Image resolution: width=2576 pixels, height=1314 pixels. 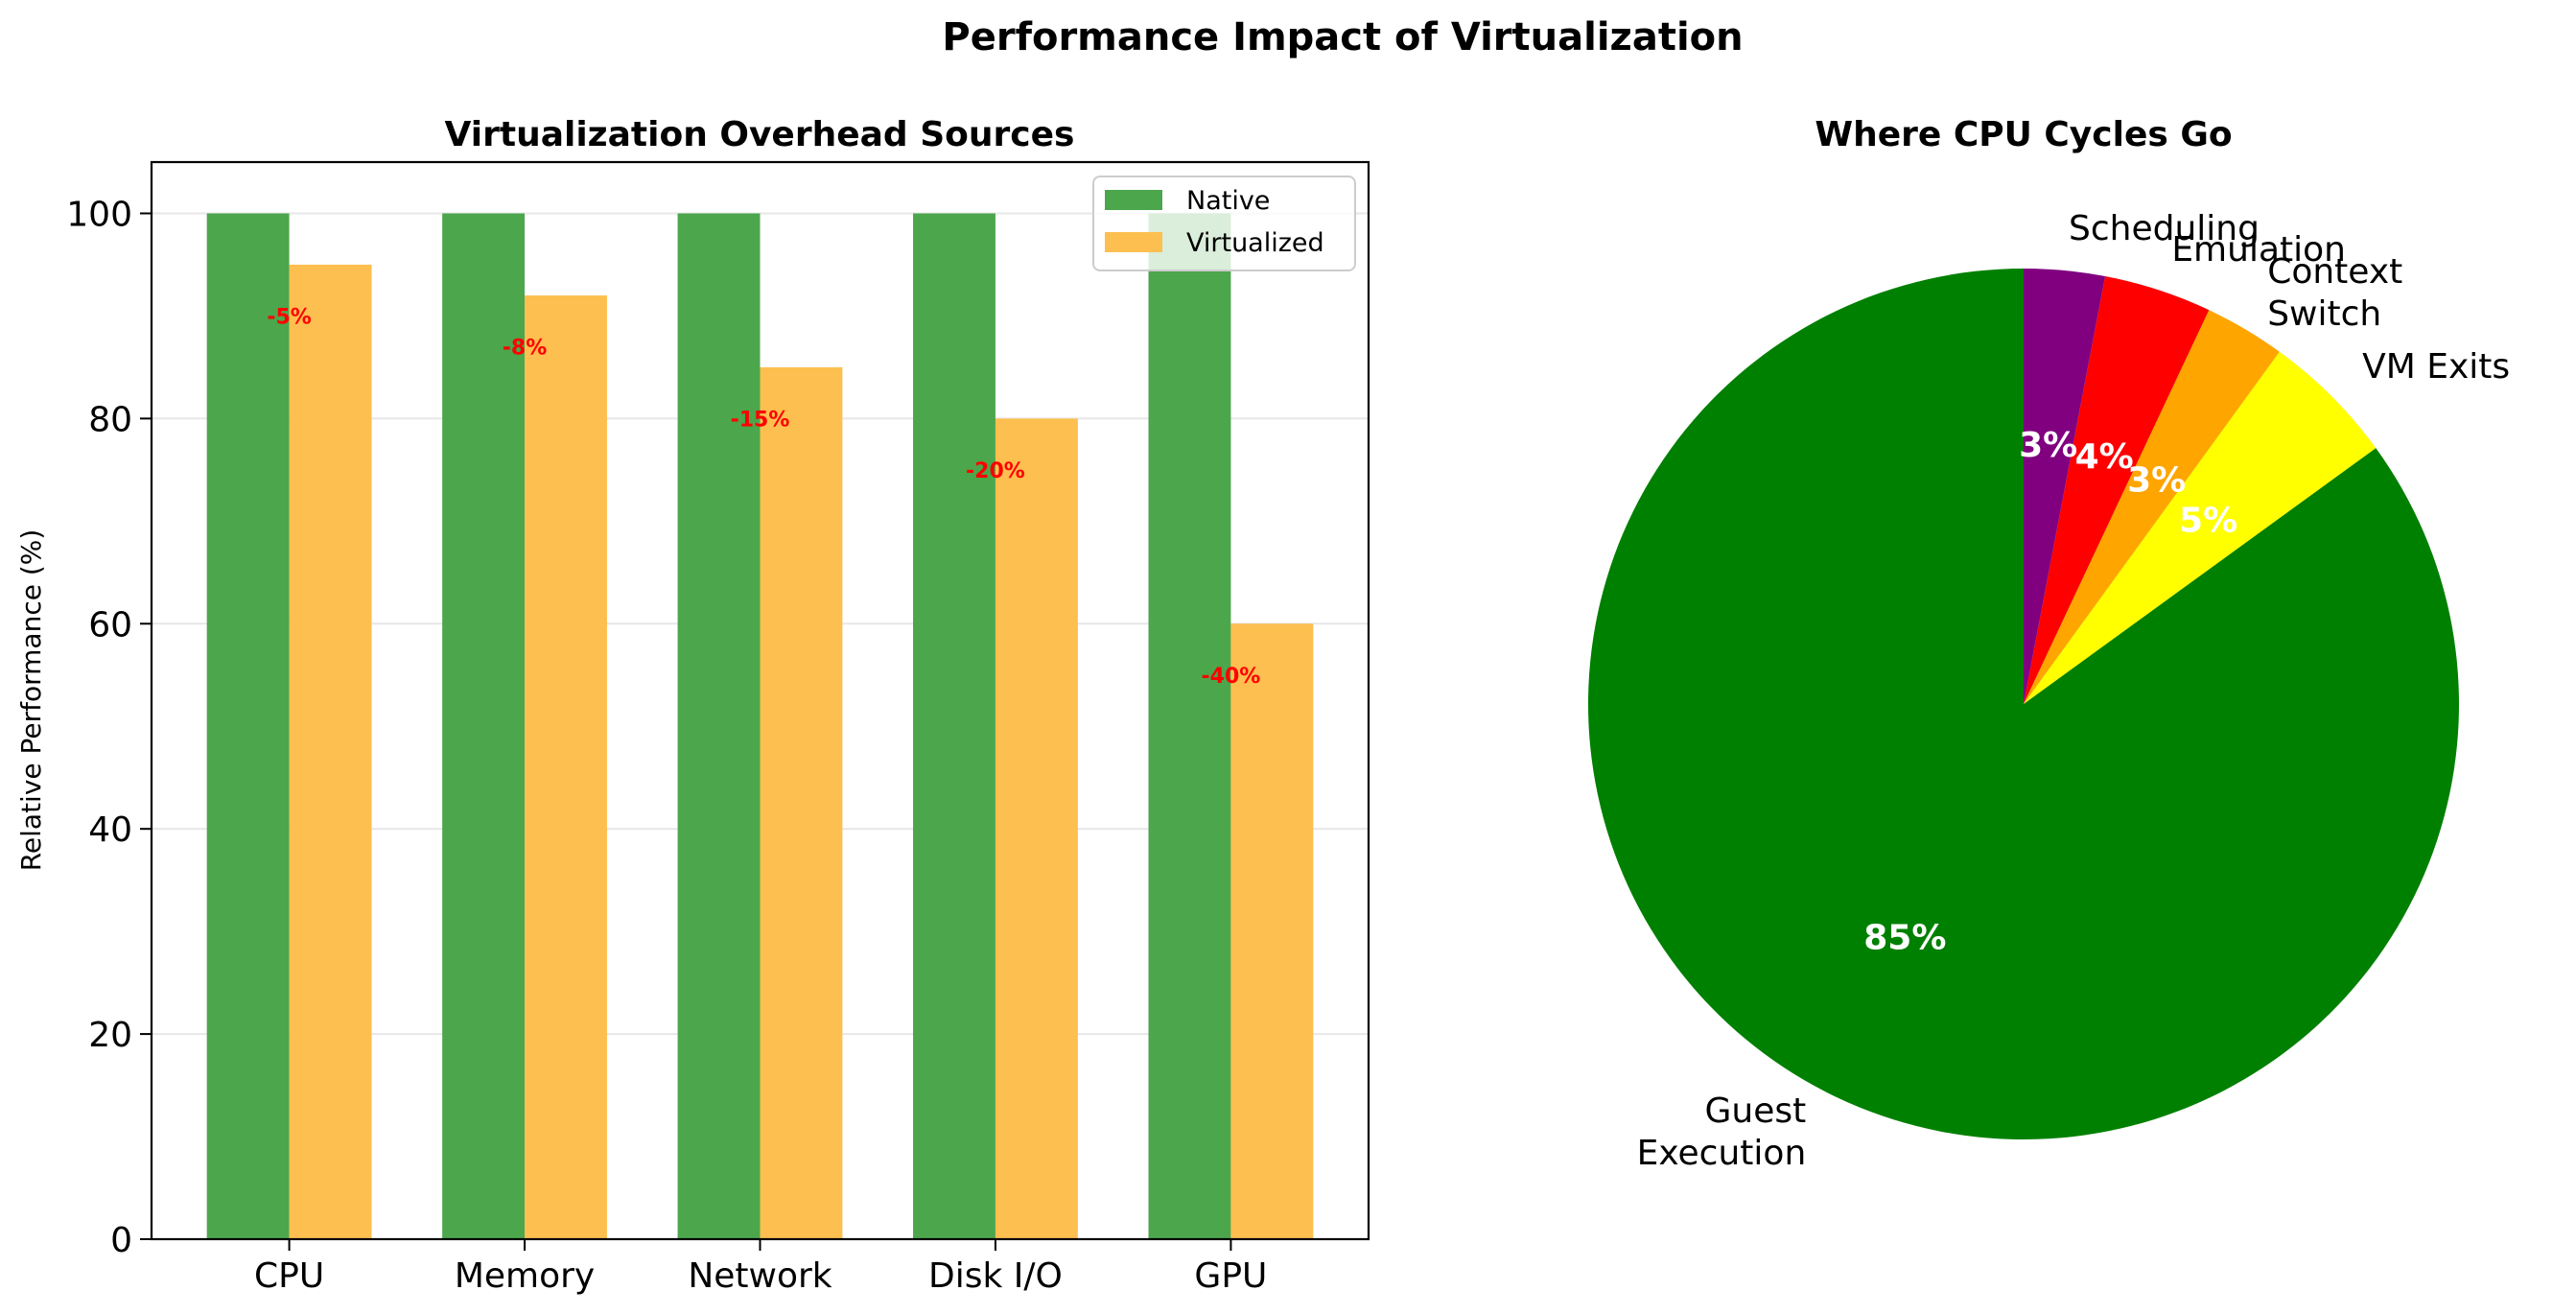 What do you see at coordinates (1342, 37) in the screenshot?
I see `figure-title: Performance Impact of Virtualization` at bounding box center [1342, 37].